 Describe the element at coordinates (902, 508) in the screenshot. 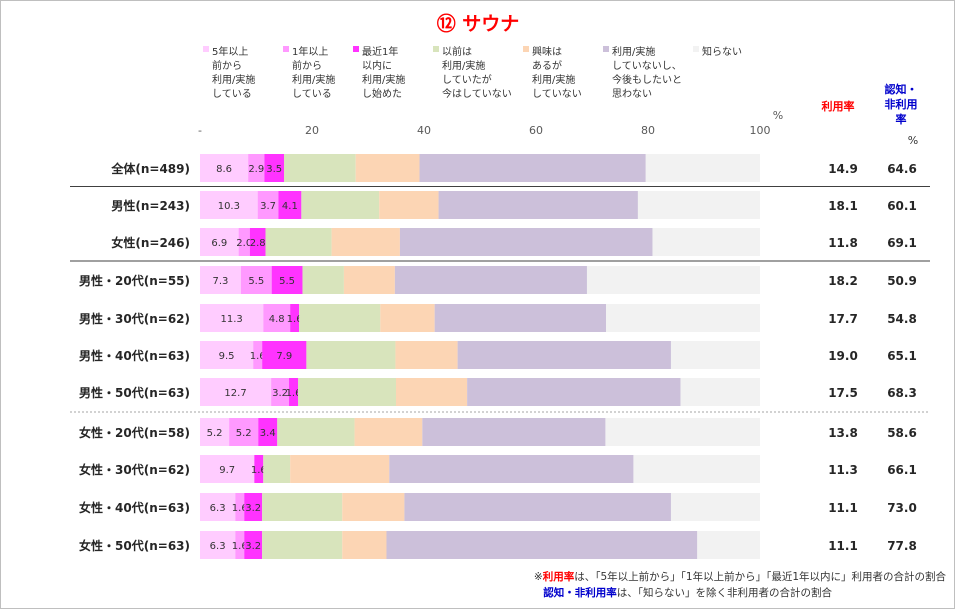

I see `aware-value: 73.0` at that location.